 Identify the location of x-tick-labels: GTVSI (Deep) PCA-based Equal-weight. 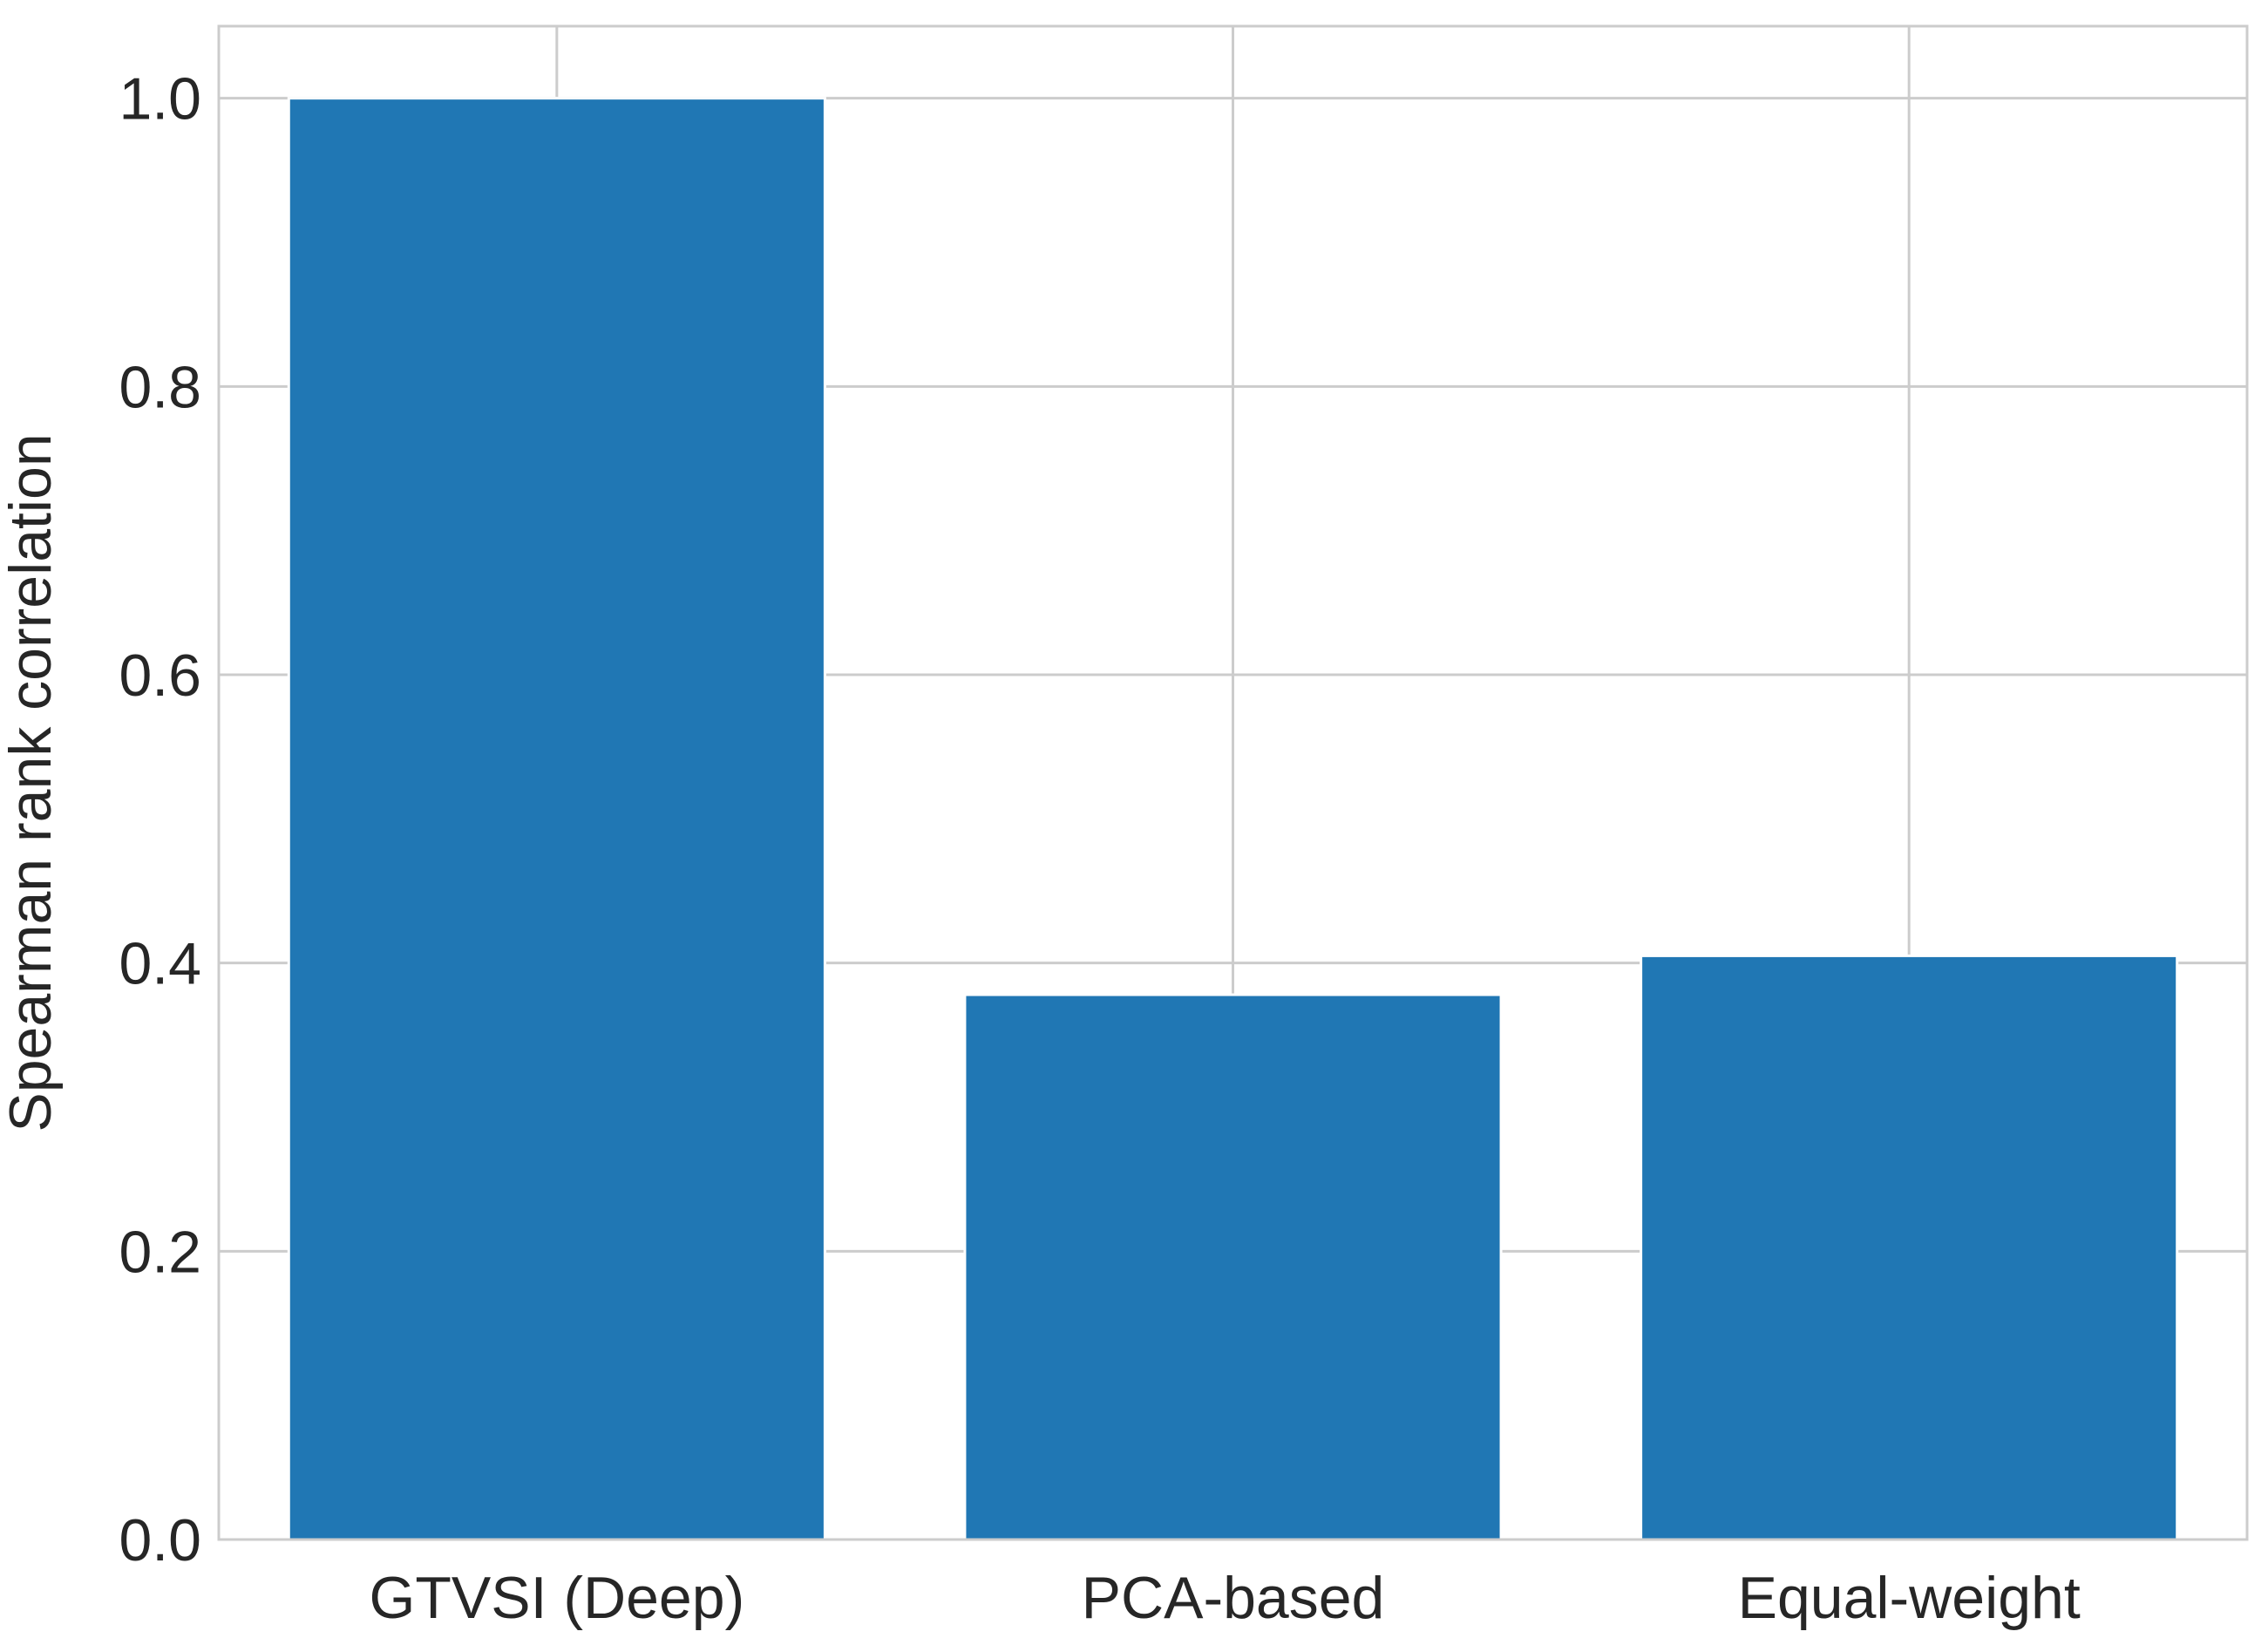
(1224, 1598).